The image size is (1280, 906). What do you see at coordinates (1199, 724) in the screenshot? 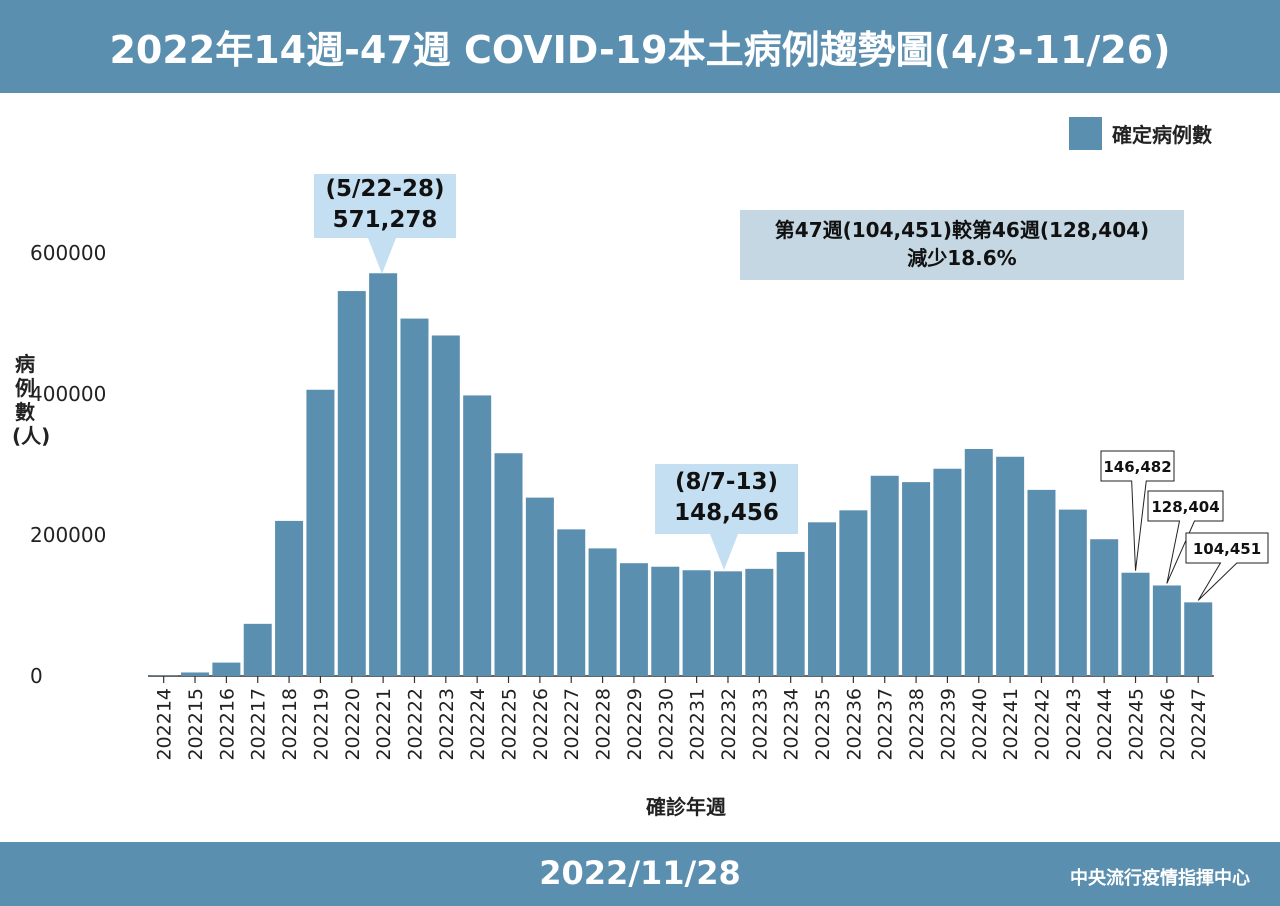
I see `x-tick-label: 202247` at bounding box center [1199, 724].